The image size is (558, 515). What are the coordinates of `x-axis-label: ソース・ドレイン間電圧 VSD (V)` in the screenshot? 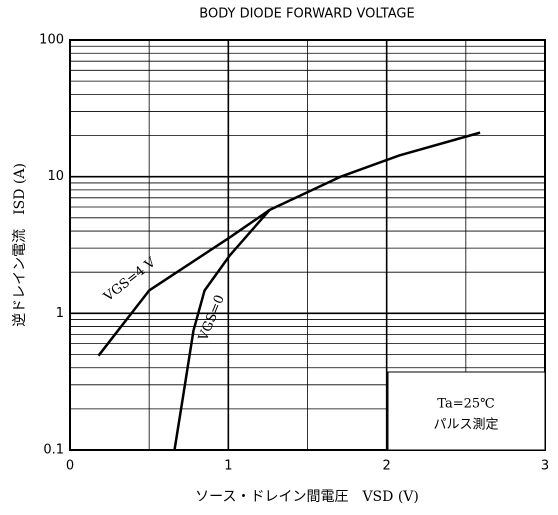 It's located at (307, 497).